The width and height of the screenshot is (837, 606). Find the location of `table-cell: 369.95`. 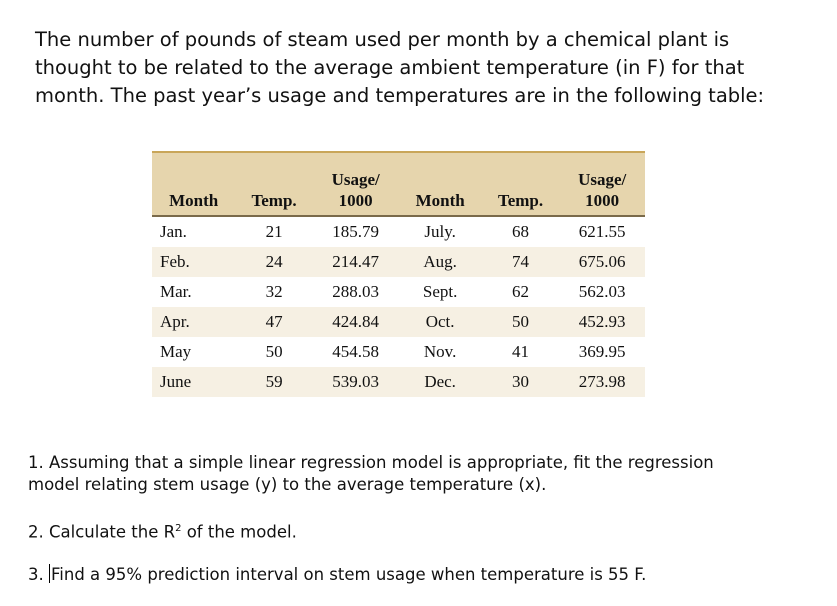

table-cell: 369.95 is located at coordinates (602, 351).